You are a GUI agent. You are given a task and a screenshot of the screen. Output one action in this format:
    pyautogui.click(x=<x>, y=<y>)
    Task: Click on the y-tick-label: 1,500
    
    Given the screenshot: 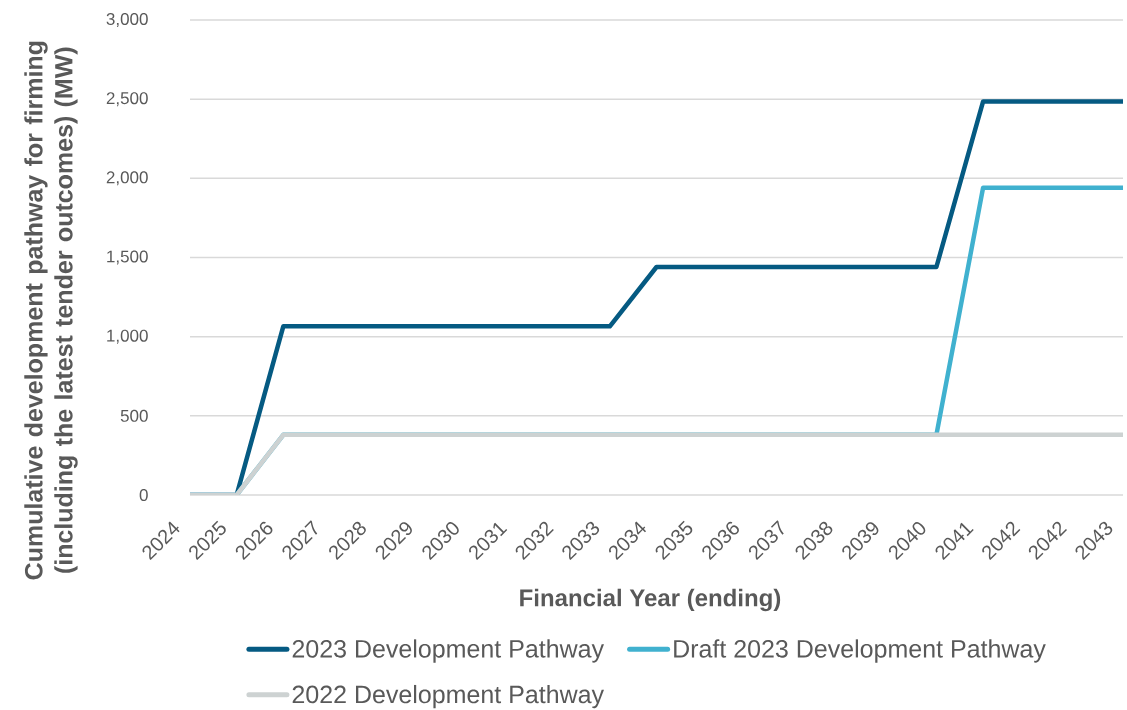 What is the action you would take?
    pyautogui.click(x=127, y=257)
    